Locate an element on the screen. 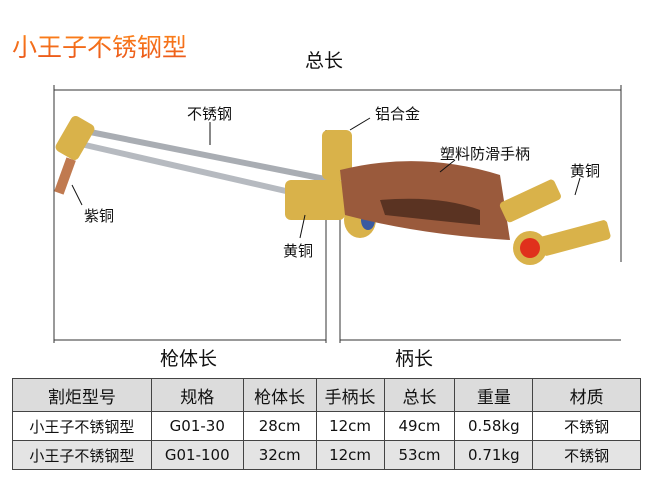  body-length-label: 枪体长 is located at coordinates (189, 359).